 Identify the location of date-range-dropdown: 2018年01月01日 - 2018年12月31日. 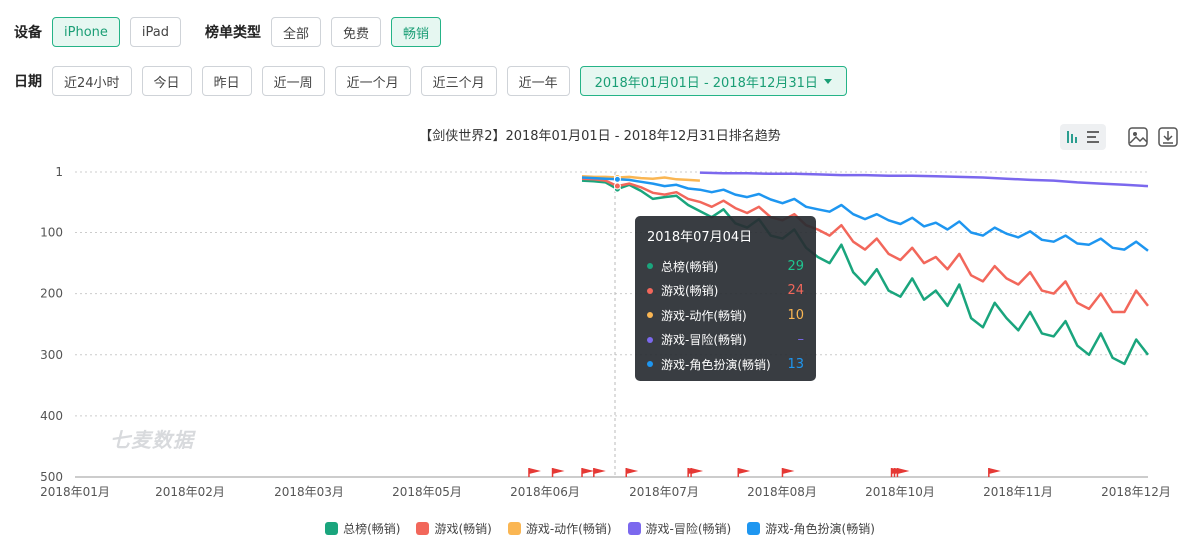
(713, 81).